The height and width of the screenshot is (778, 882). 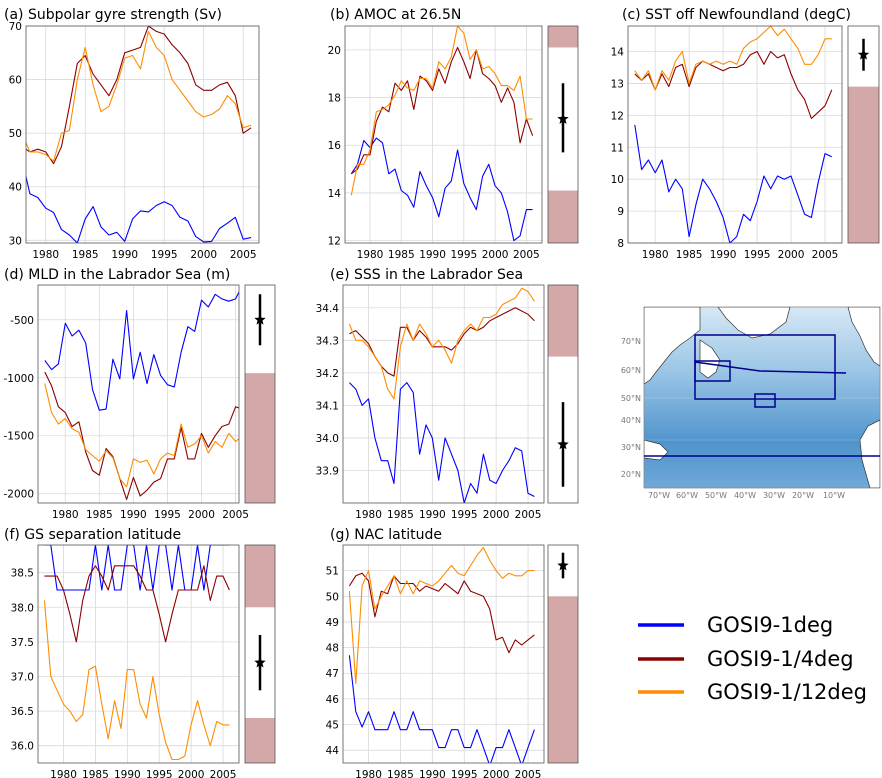 I want to click on y-tick-label: 34.1, so click(x=327, y=406).